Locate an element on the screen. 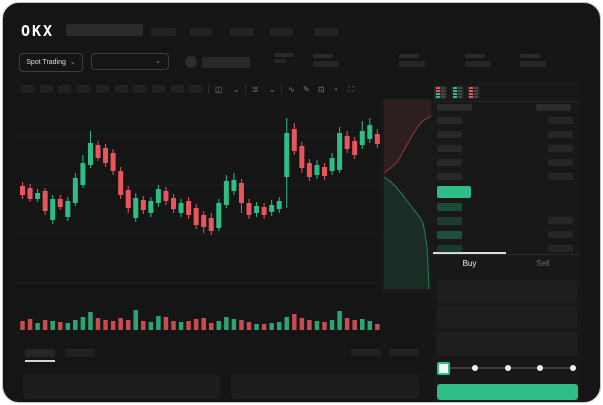  bottom-tab is located at coordinates (80, 353).